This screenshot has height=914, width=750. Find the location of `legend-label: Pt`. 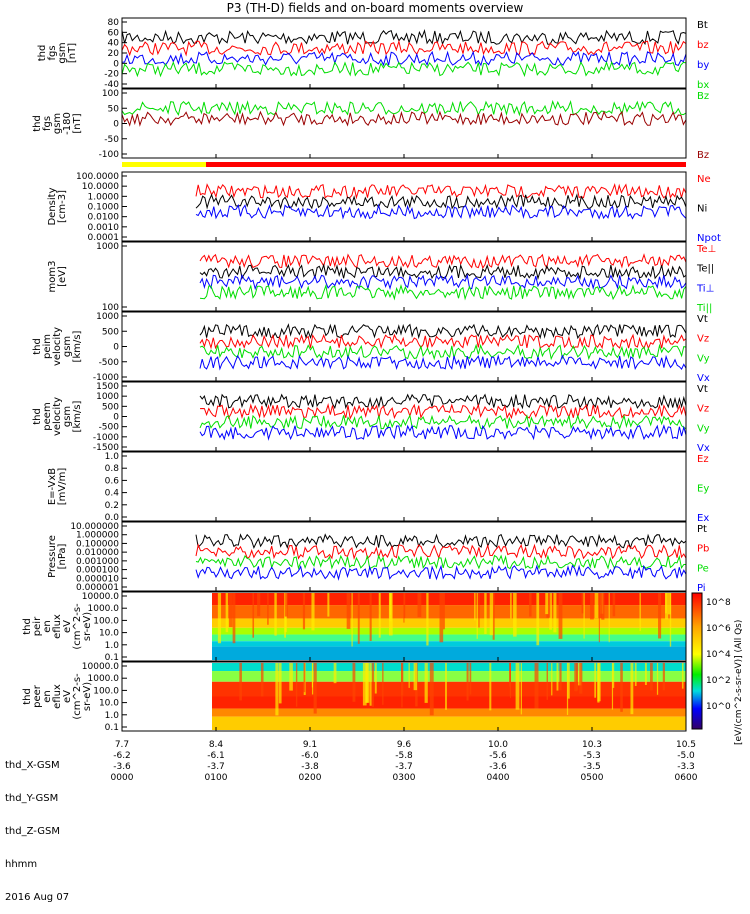

legend-label: Pt is located at coordinates (702, 529).